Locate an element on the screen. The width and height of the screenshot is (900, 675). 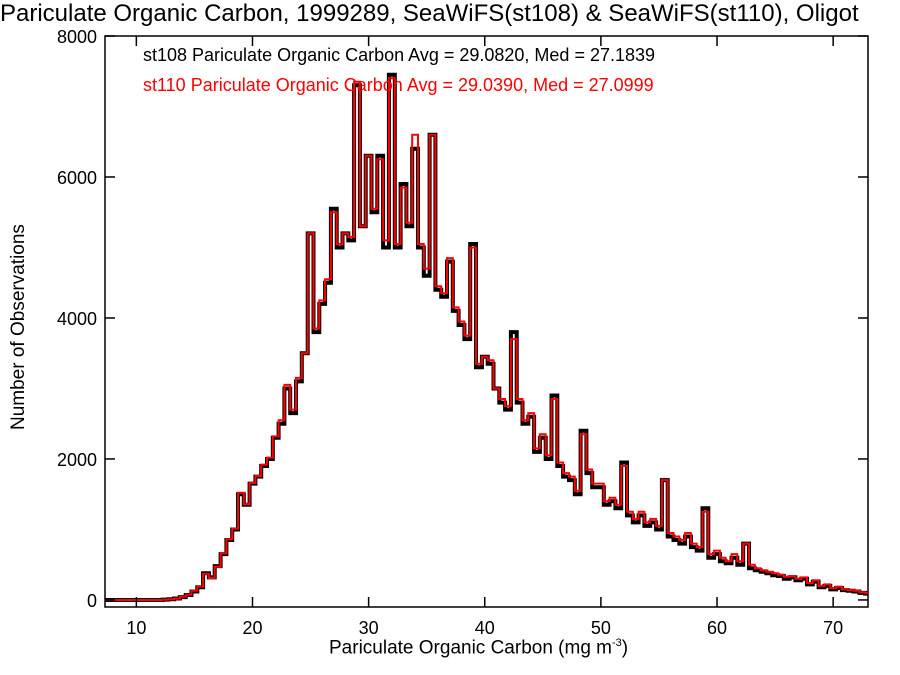
y-axis-label: Number of Observations is located at coordinates (18, 327).